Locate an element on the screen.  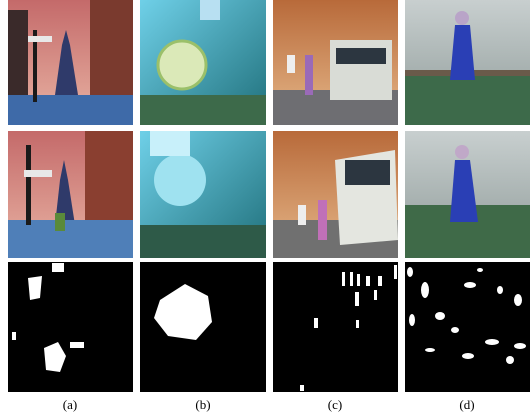
mask-a is located at coordinates (70, 327).